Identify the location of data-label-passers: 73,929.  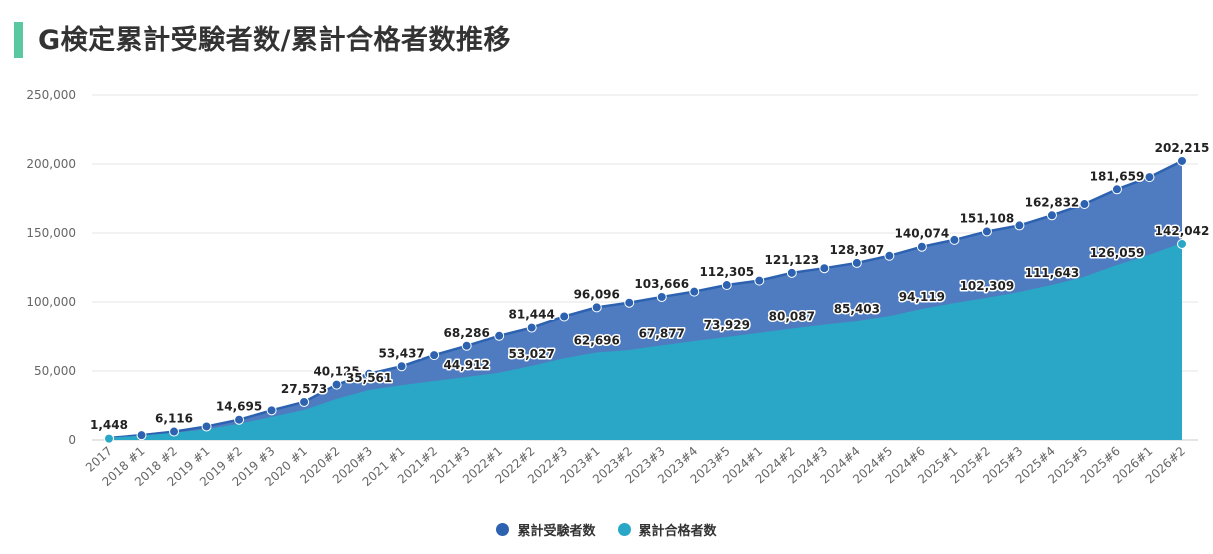
(727, 325).